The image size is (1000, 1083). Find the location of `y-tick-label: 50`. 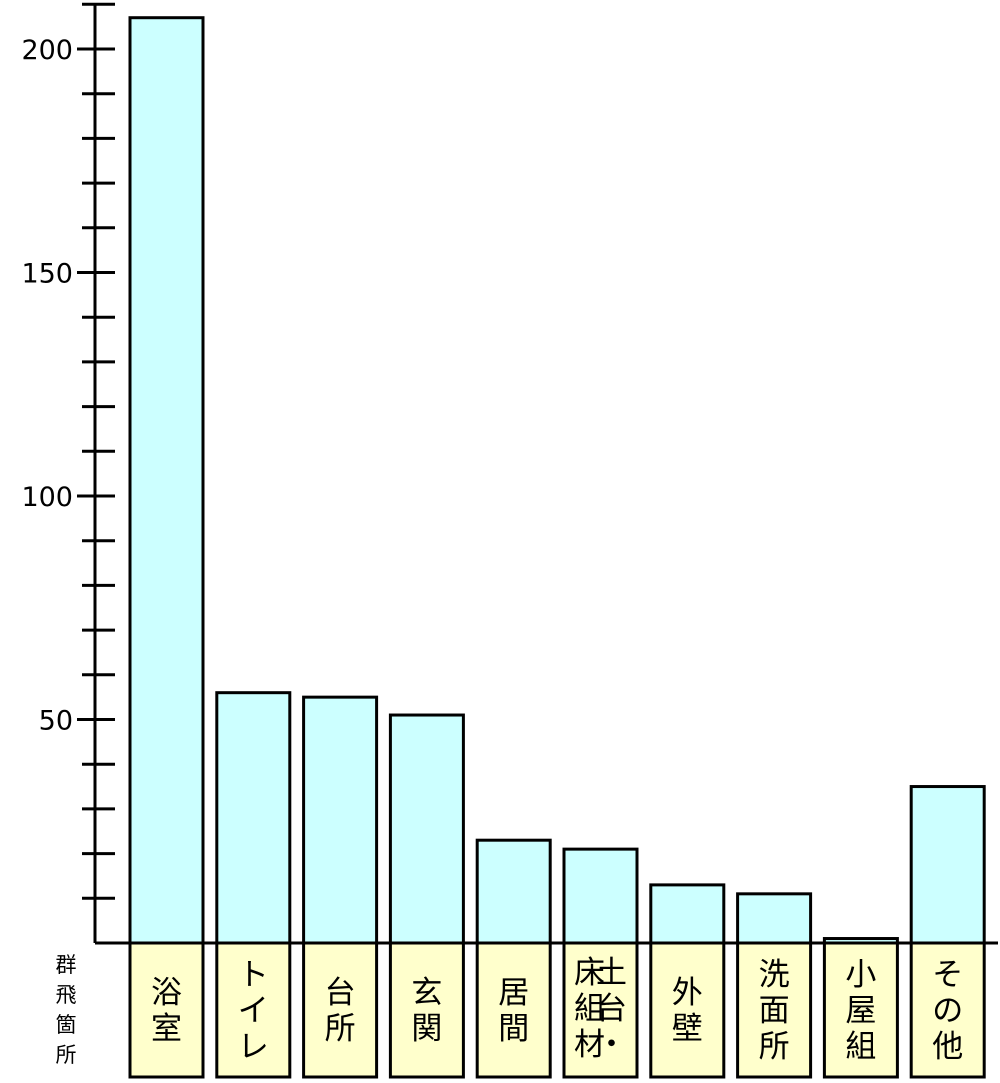

y-tick-label: 50 is located at coordinates (56, 721).